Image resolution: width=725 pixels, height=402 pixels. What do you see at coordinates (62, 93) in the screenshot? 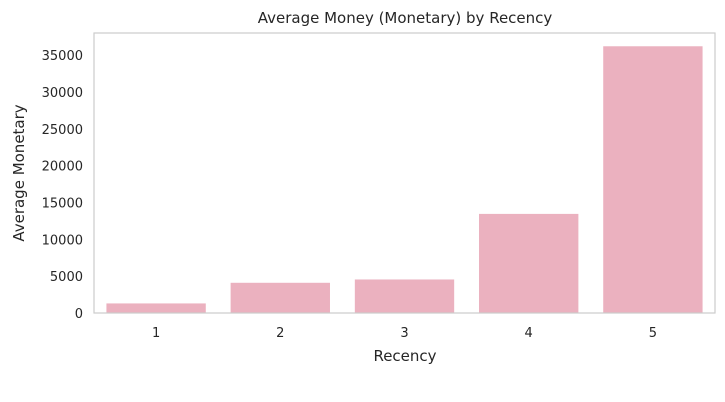
I see `y-tick-label: 30000` at bounding box center [62, 93].